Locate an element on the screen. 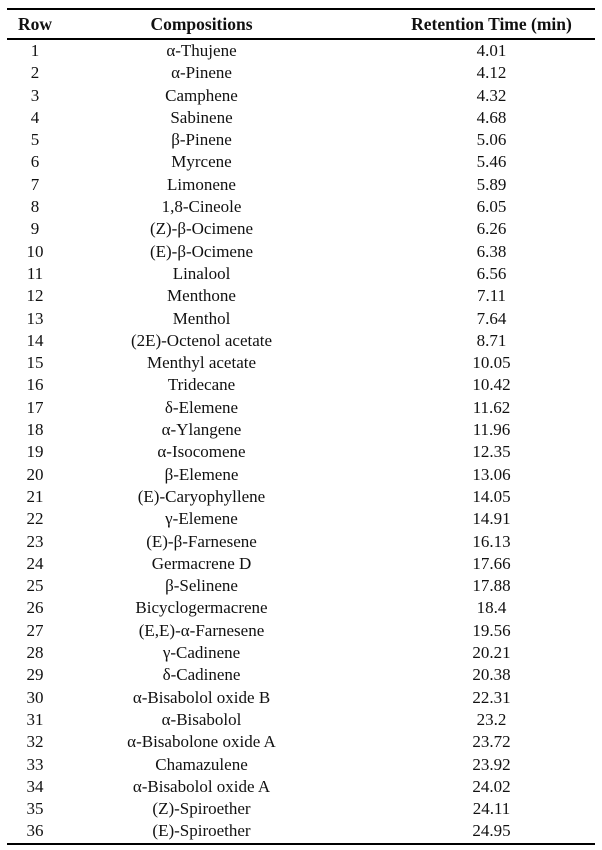  cell-retention-time: 20.38 is located at coordinates (491, 675).